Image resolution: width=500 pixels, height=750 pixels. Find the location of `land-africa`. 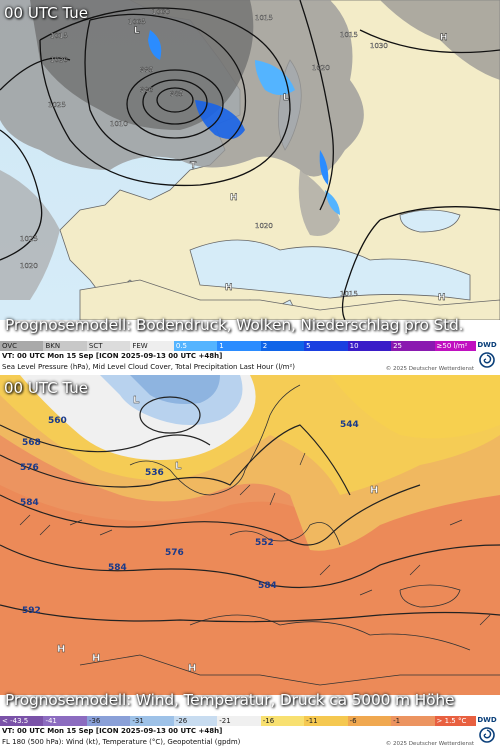

land-africa is located at coordinates (289, 299).